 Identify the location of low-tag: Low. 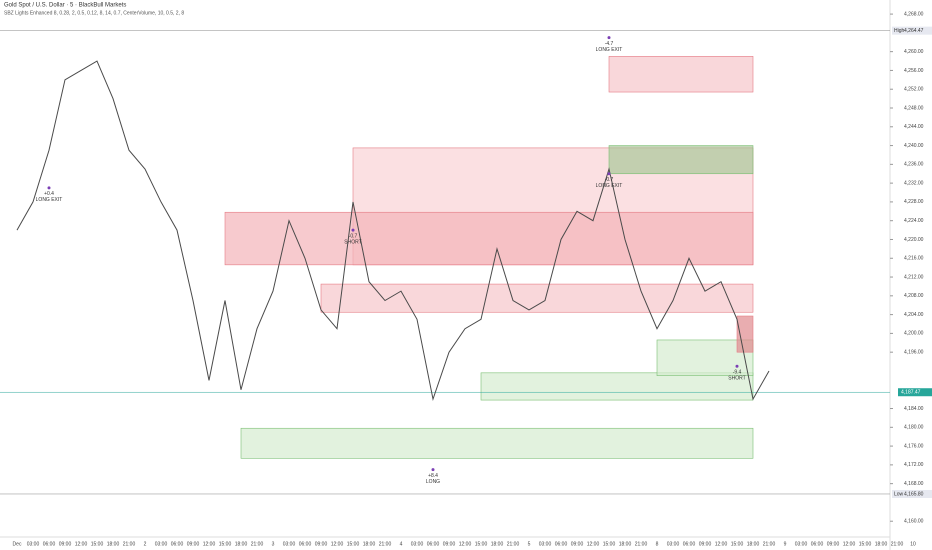
(899, 494).